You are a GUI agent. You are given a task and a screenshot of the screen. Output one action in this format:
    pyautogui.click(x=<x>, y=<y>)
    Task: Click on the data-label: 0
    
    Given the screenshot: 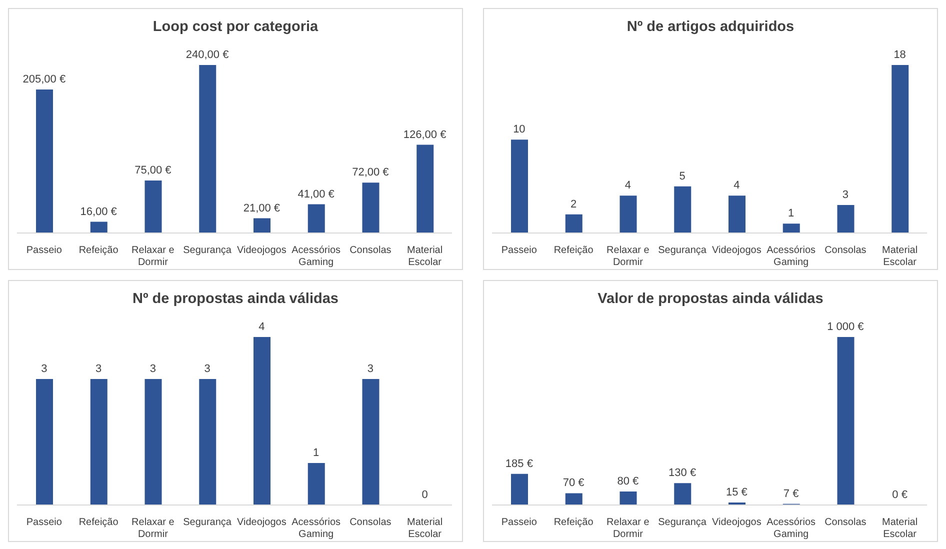 What is the action you would take?
    pyautogui.click(x=425, y=495)
    